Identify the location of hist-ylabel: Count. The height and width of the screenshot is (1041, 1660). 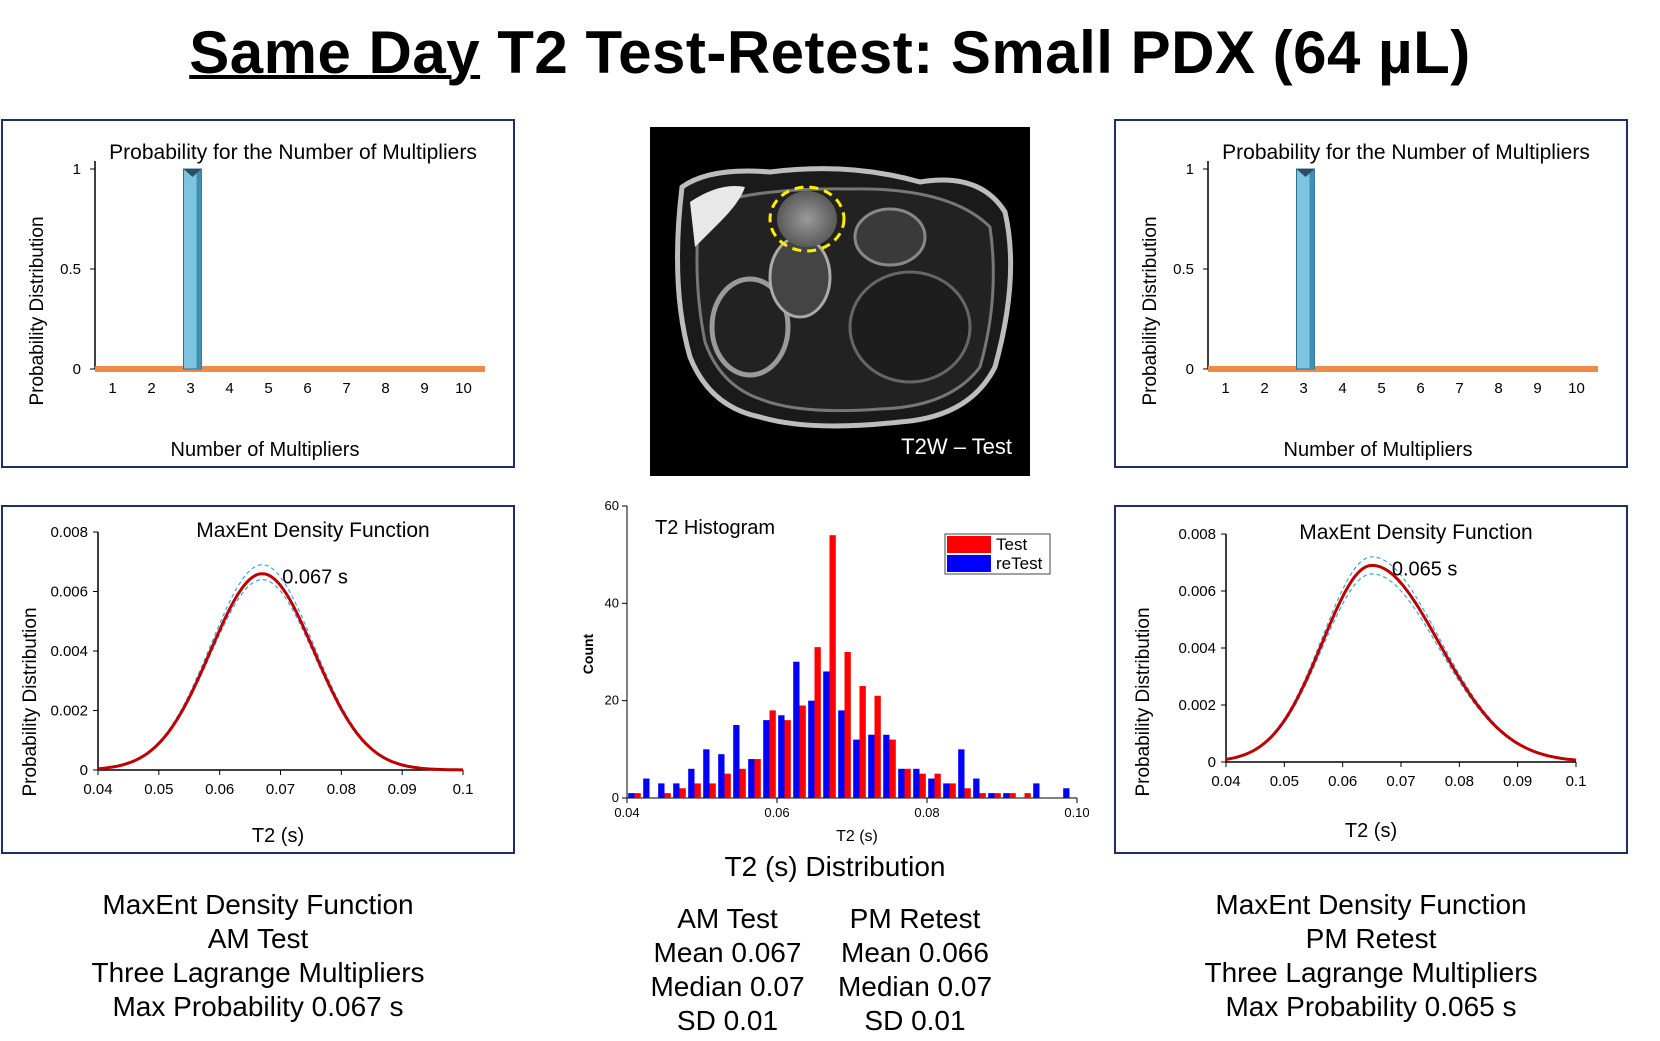
(588, 653).